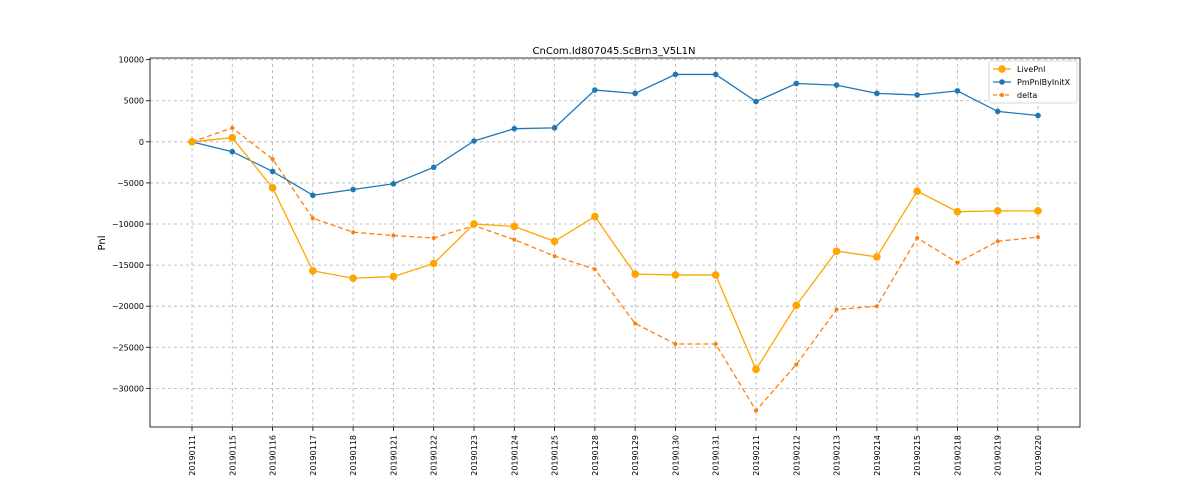 The image size is (1200, 480). What do you see at coordinates (837, 455) in the screenshot?
I see `x-tick-label: 20190213` at bounding box center [837, 455].